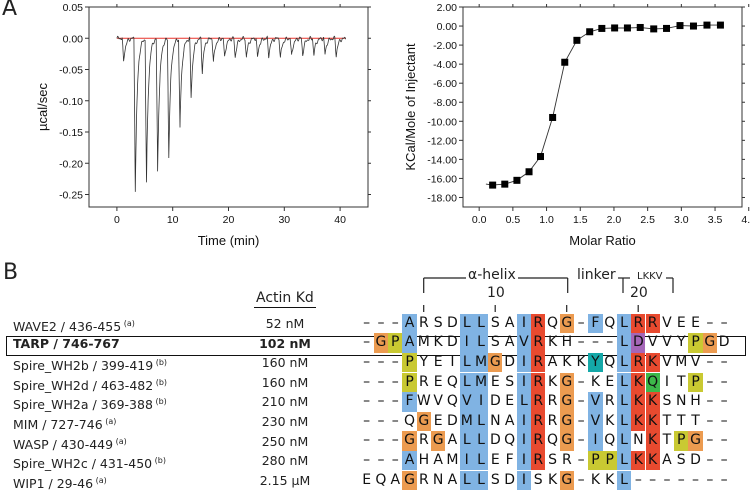 This screenshot has height=499, width=750. I want to click on raw-itc-ytick-label: -0.25, so click(71, 196).